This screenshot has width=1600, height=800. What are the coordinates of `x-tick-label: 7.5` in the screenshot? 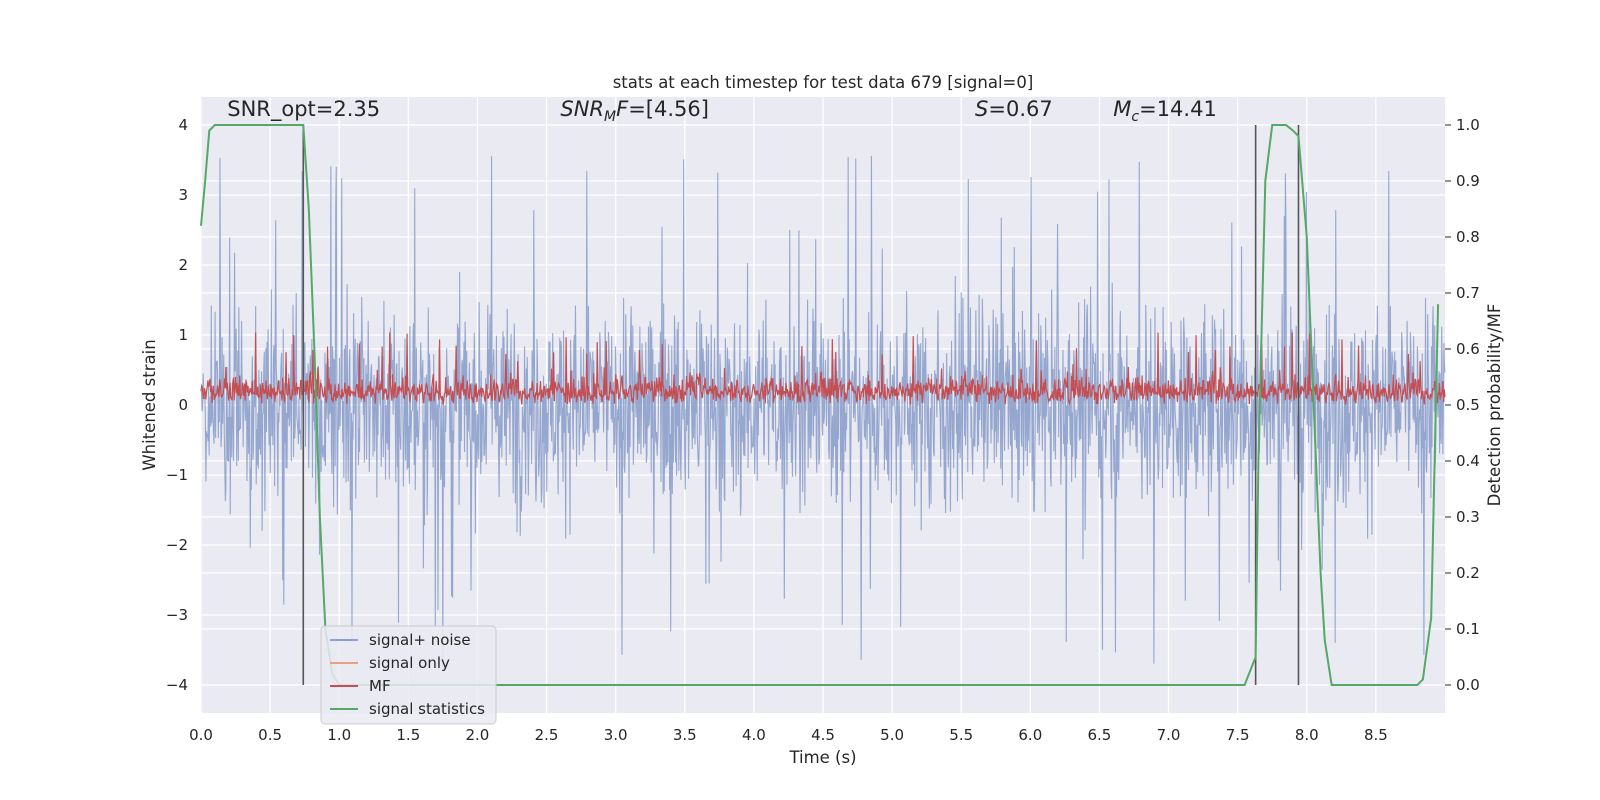 It's located at (1238, 735).